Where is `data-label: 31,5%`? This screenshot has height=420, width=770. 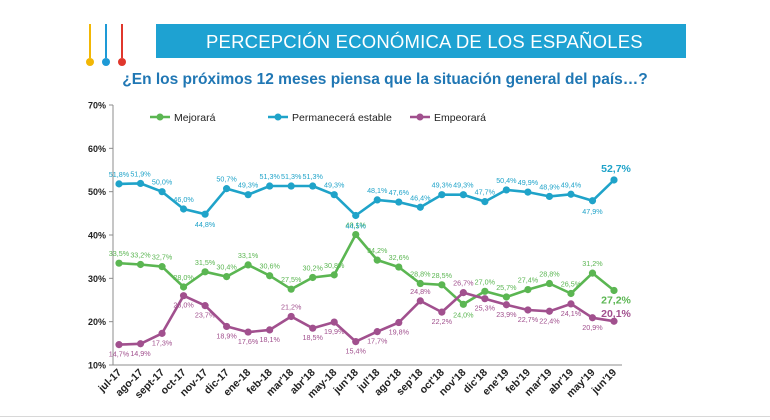 data-label: 31,5% is located at coordinates (205, 262).